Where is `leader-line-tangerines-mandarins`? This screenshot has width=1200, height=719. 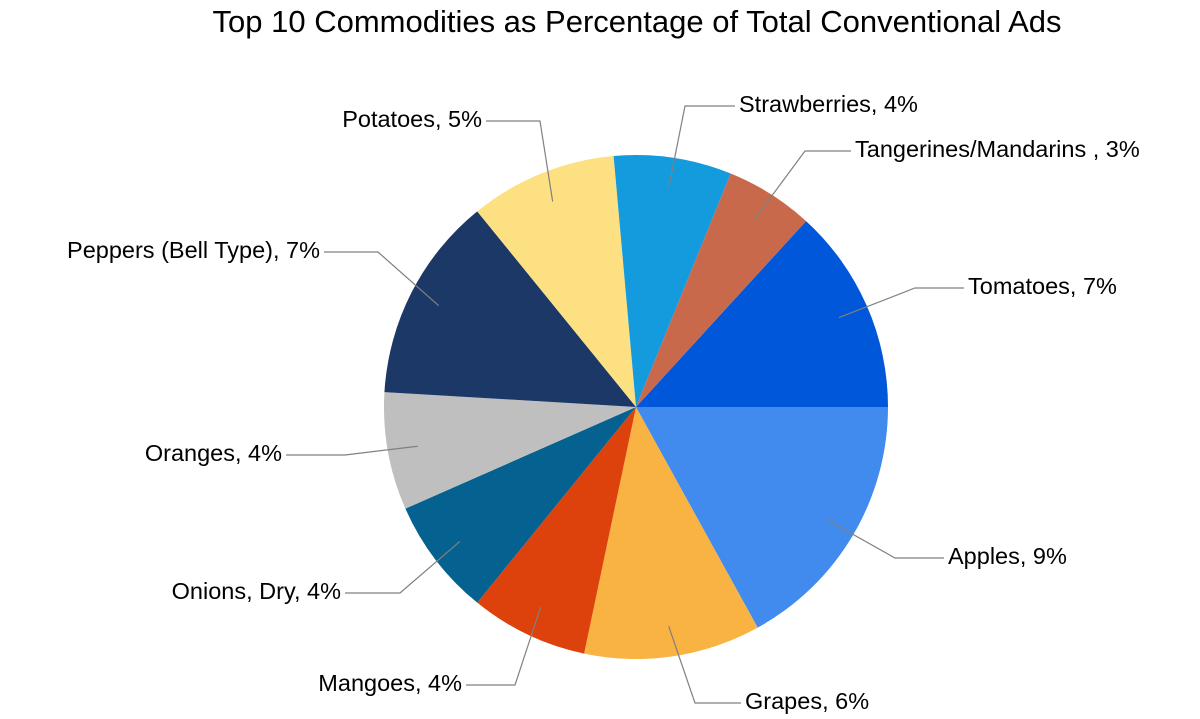 leader-line-tangerines-mandarins is located at coordinates (802, 185).